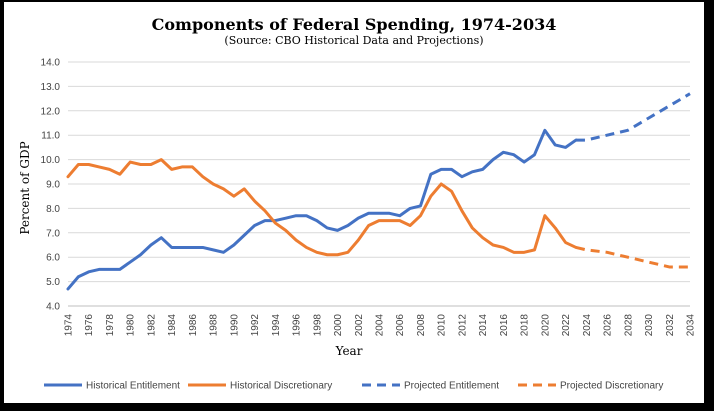 Image resolution: width=714 pixels, height=411 pixels. I want to click on legend-label-historical-discretionary: Historical Discretionary, so click(281, 386).